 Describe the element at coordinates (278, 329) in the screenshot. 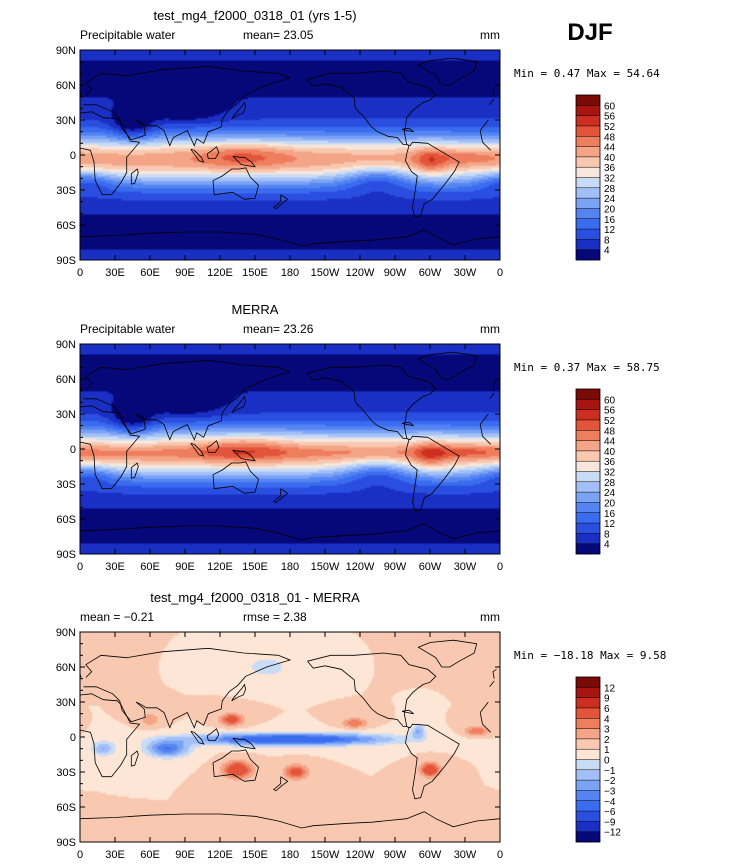

I see `panel-center-label: mean= 23.26` at that location.